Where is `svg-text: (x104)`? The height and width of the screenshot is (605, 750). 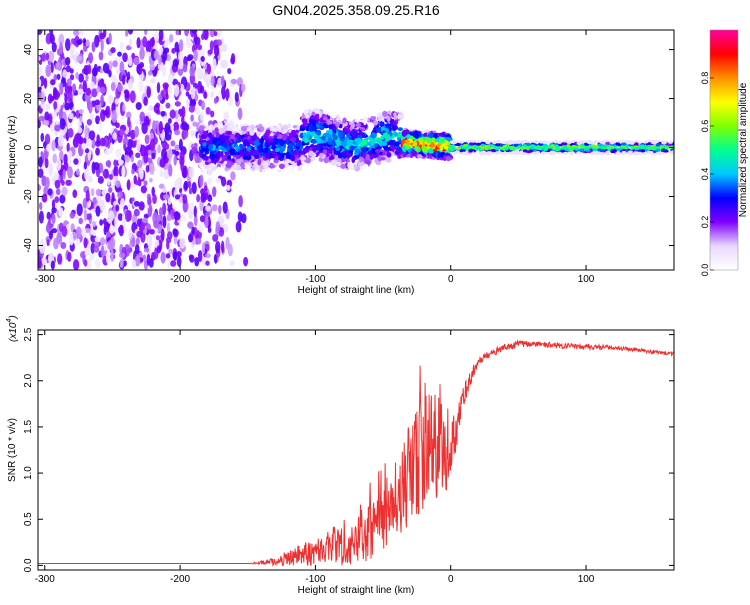 svg-text: (x104) is located at coordinates (12, 328).